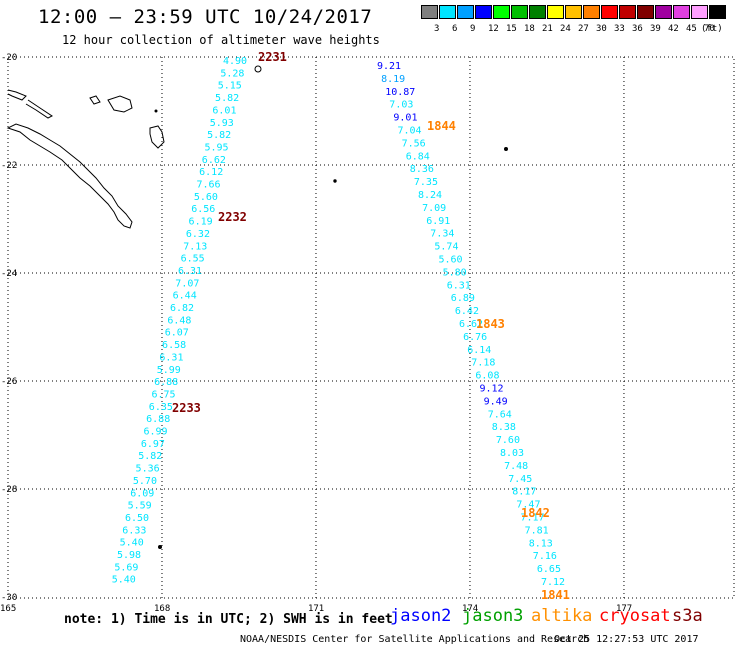 This screenshot has width=740, height=650. I want to click on wave-height-value: 6.91, so click(438, 221).